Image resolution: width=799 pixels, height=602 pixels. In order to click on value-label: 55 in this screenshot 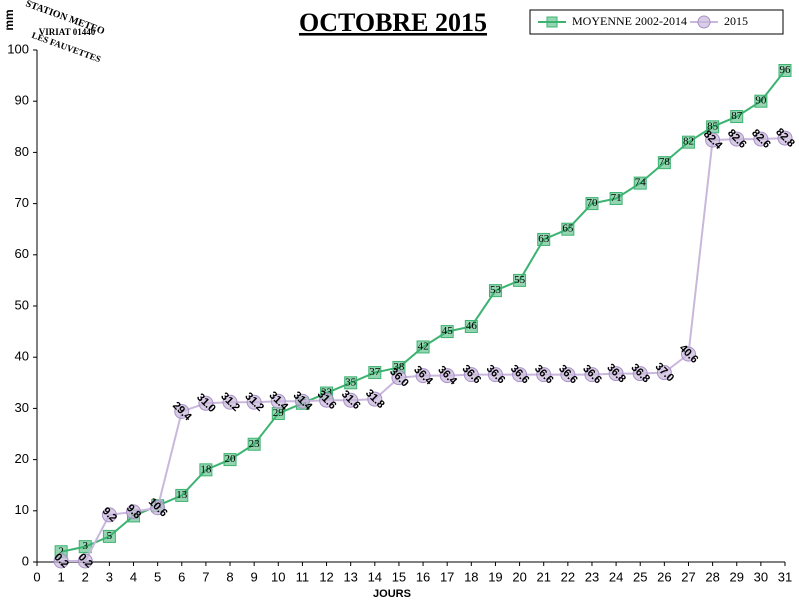, I will do `click(520, 280)`.